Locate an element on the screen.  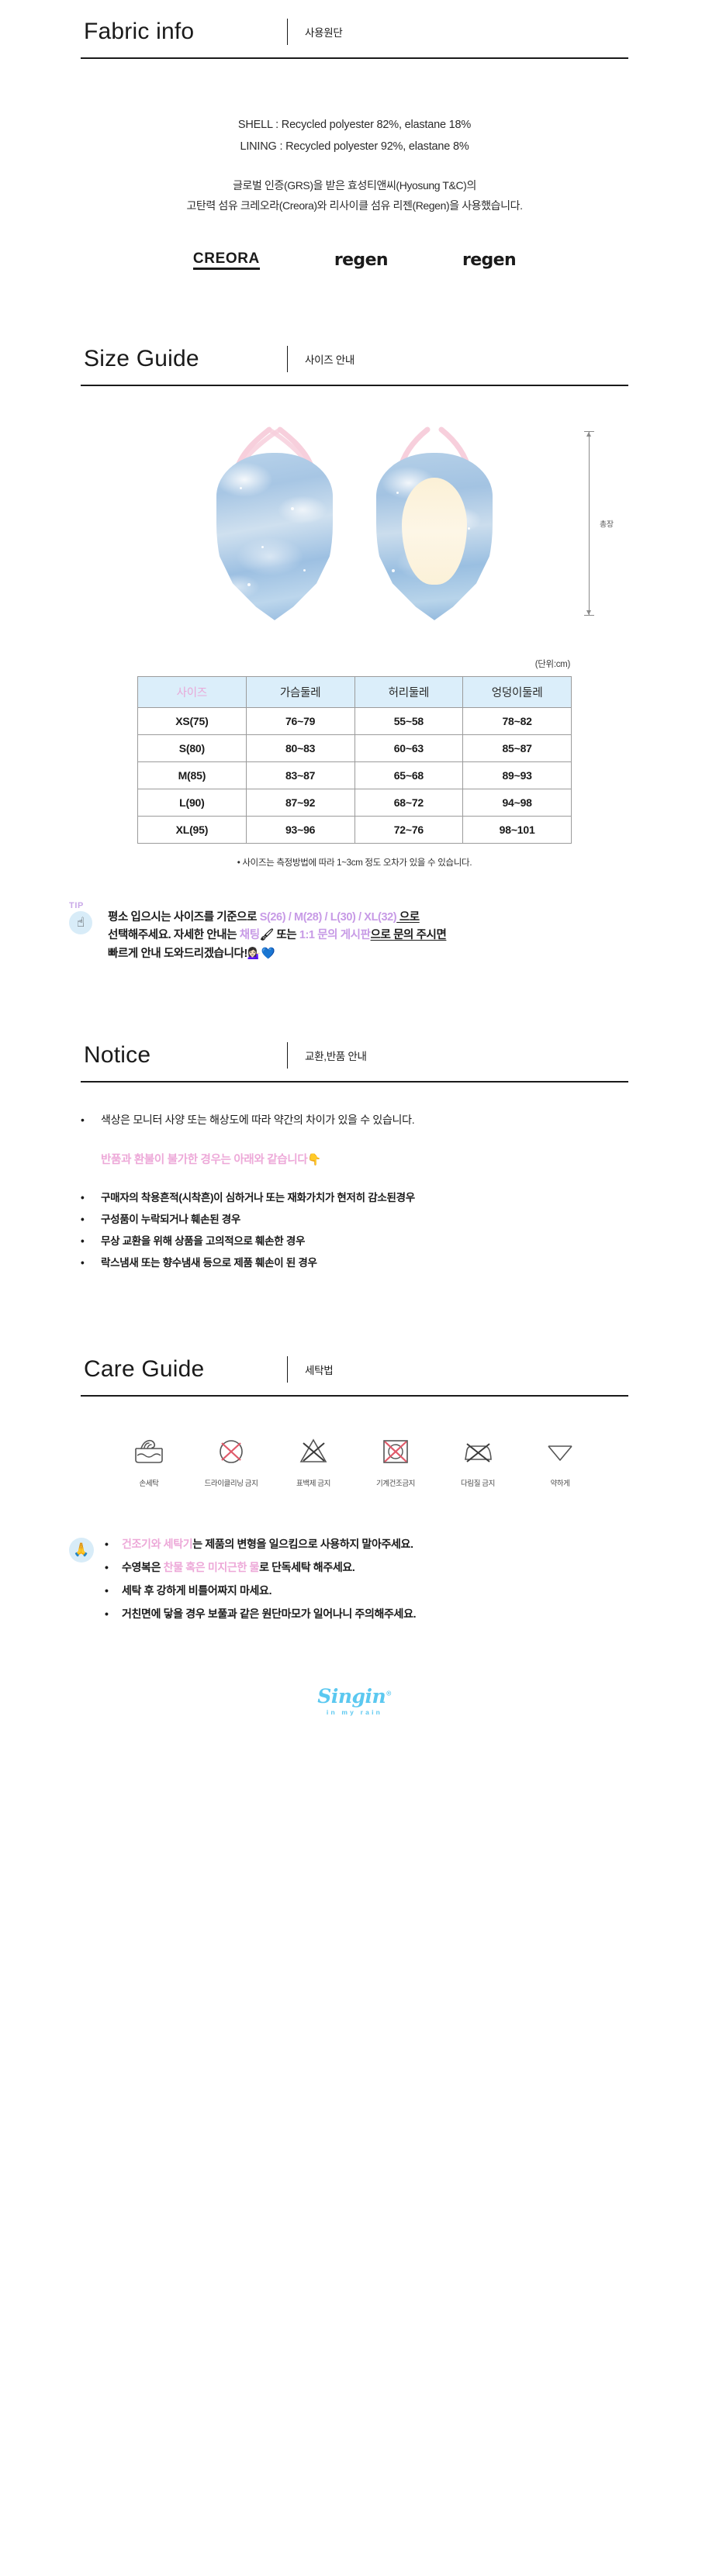
care-note-text: 세탁 후 강하게 비틀어짜지 마세요. is located at coordinates (197, 1590).